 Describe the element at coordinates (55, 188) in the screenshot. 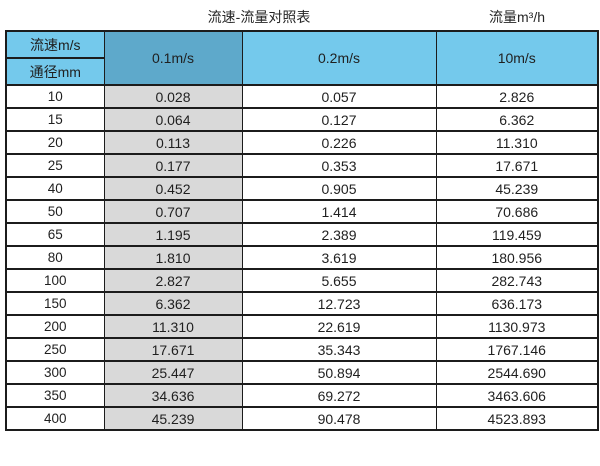

I see `diameter-cell: 40` at that location.